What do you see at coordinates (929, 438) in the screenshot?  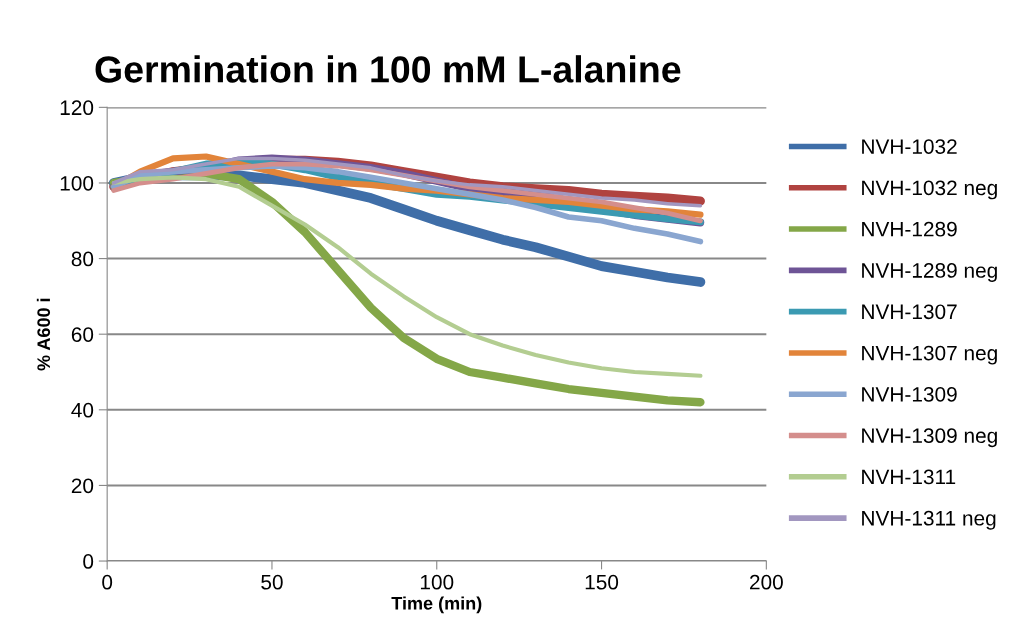 I see `legend-label: NVH-1309 neg` at bounding box center [929, 438].